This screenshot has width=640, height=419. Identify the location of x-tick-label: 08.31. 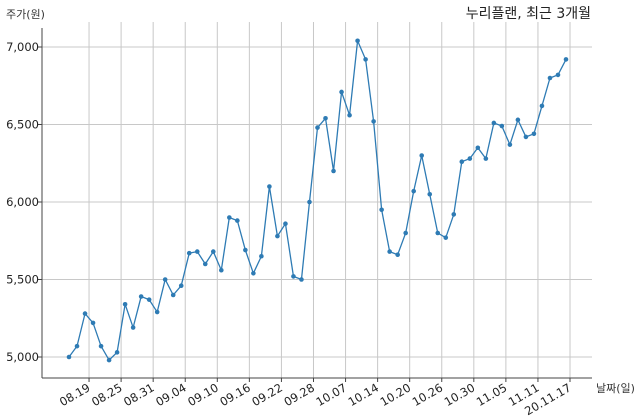
(139, 394).